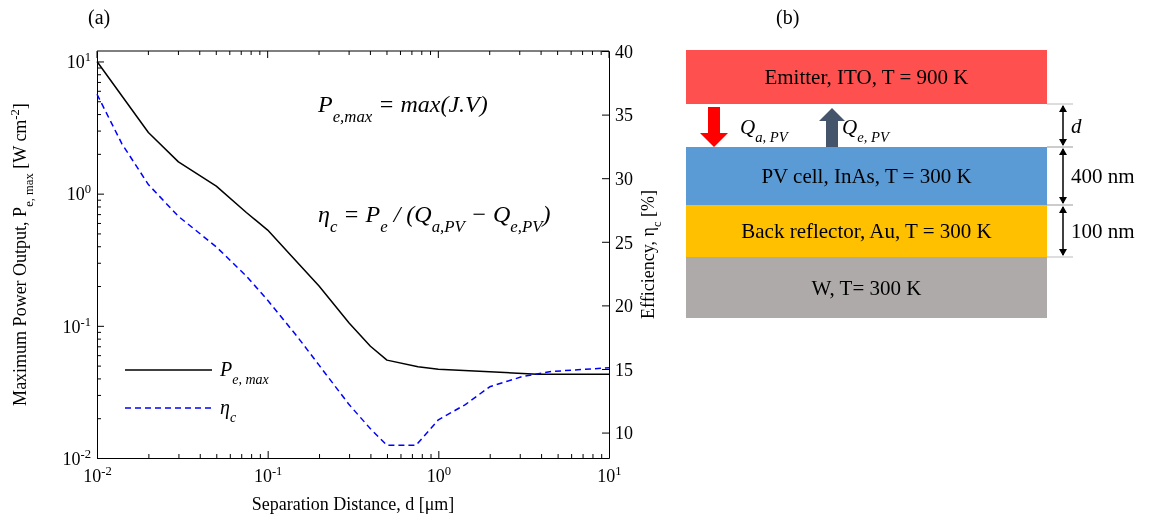  Describe the element at coordinates (624, 369) in the screenshot. I see `y2-tick-label: 15` at that location.